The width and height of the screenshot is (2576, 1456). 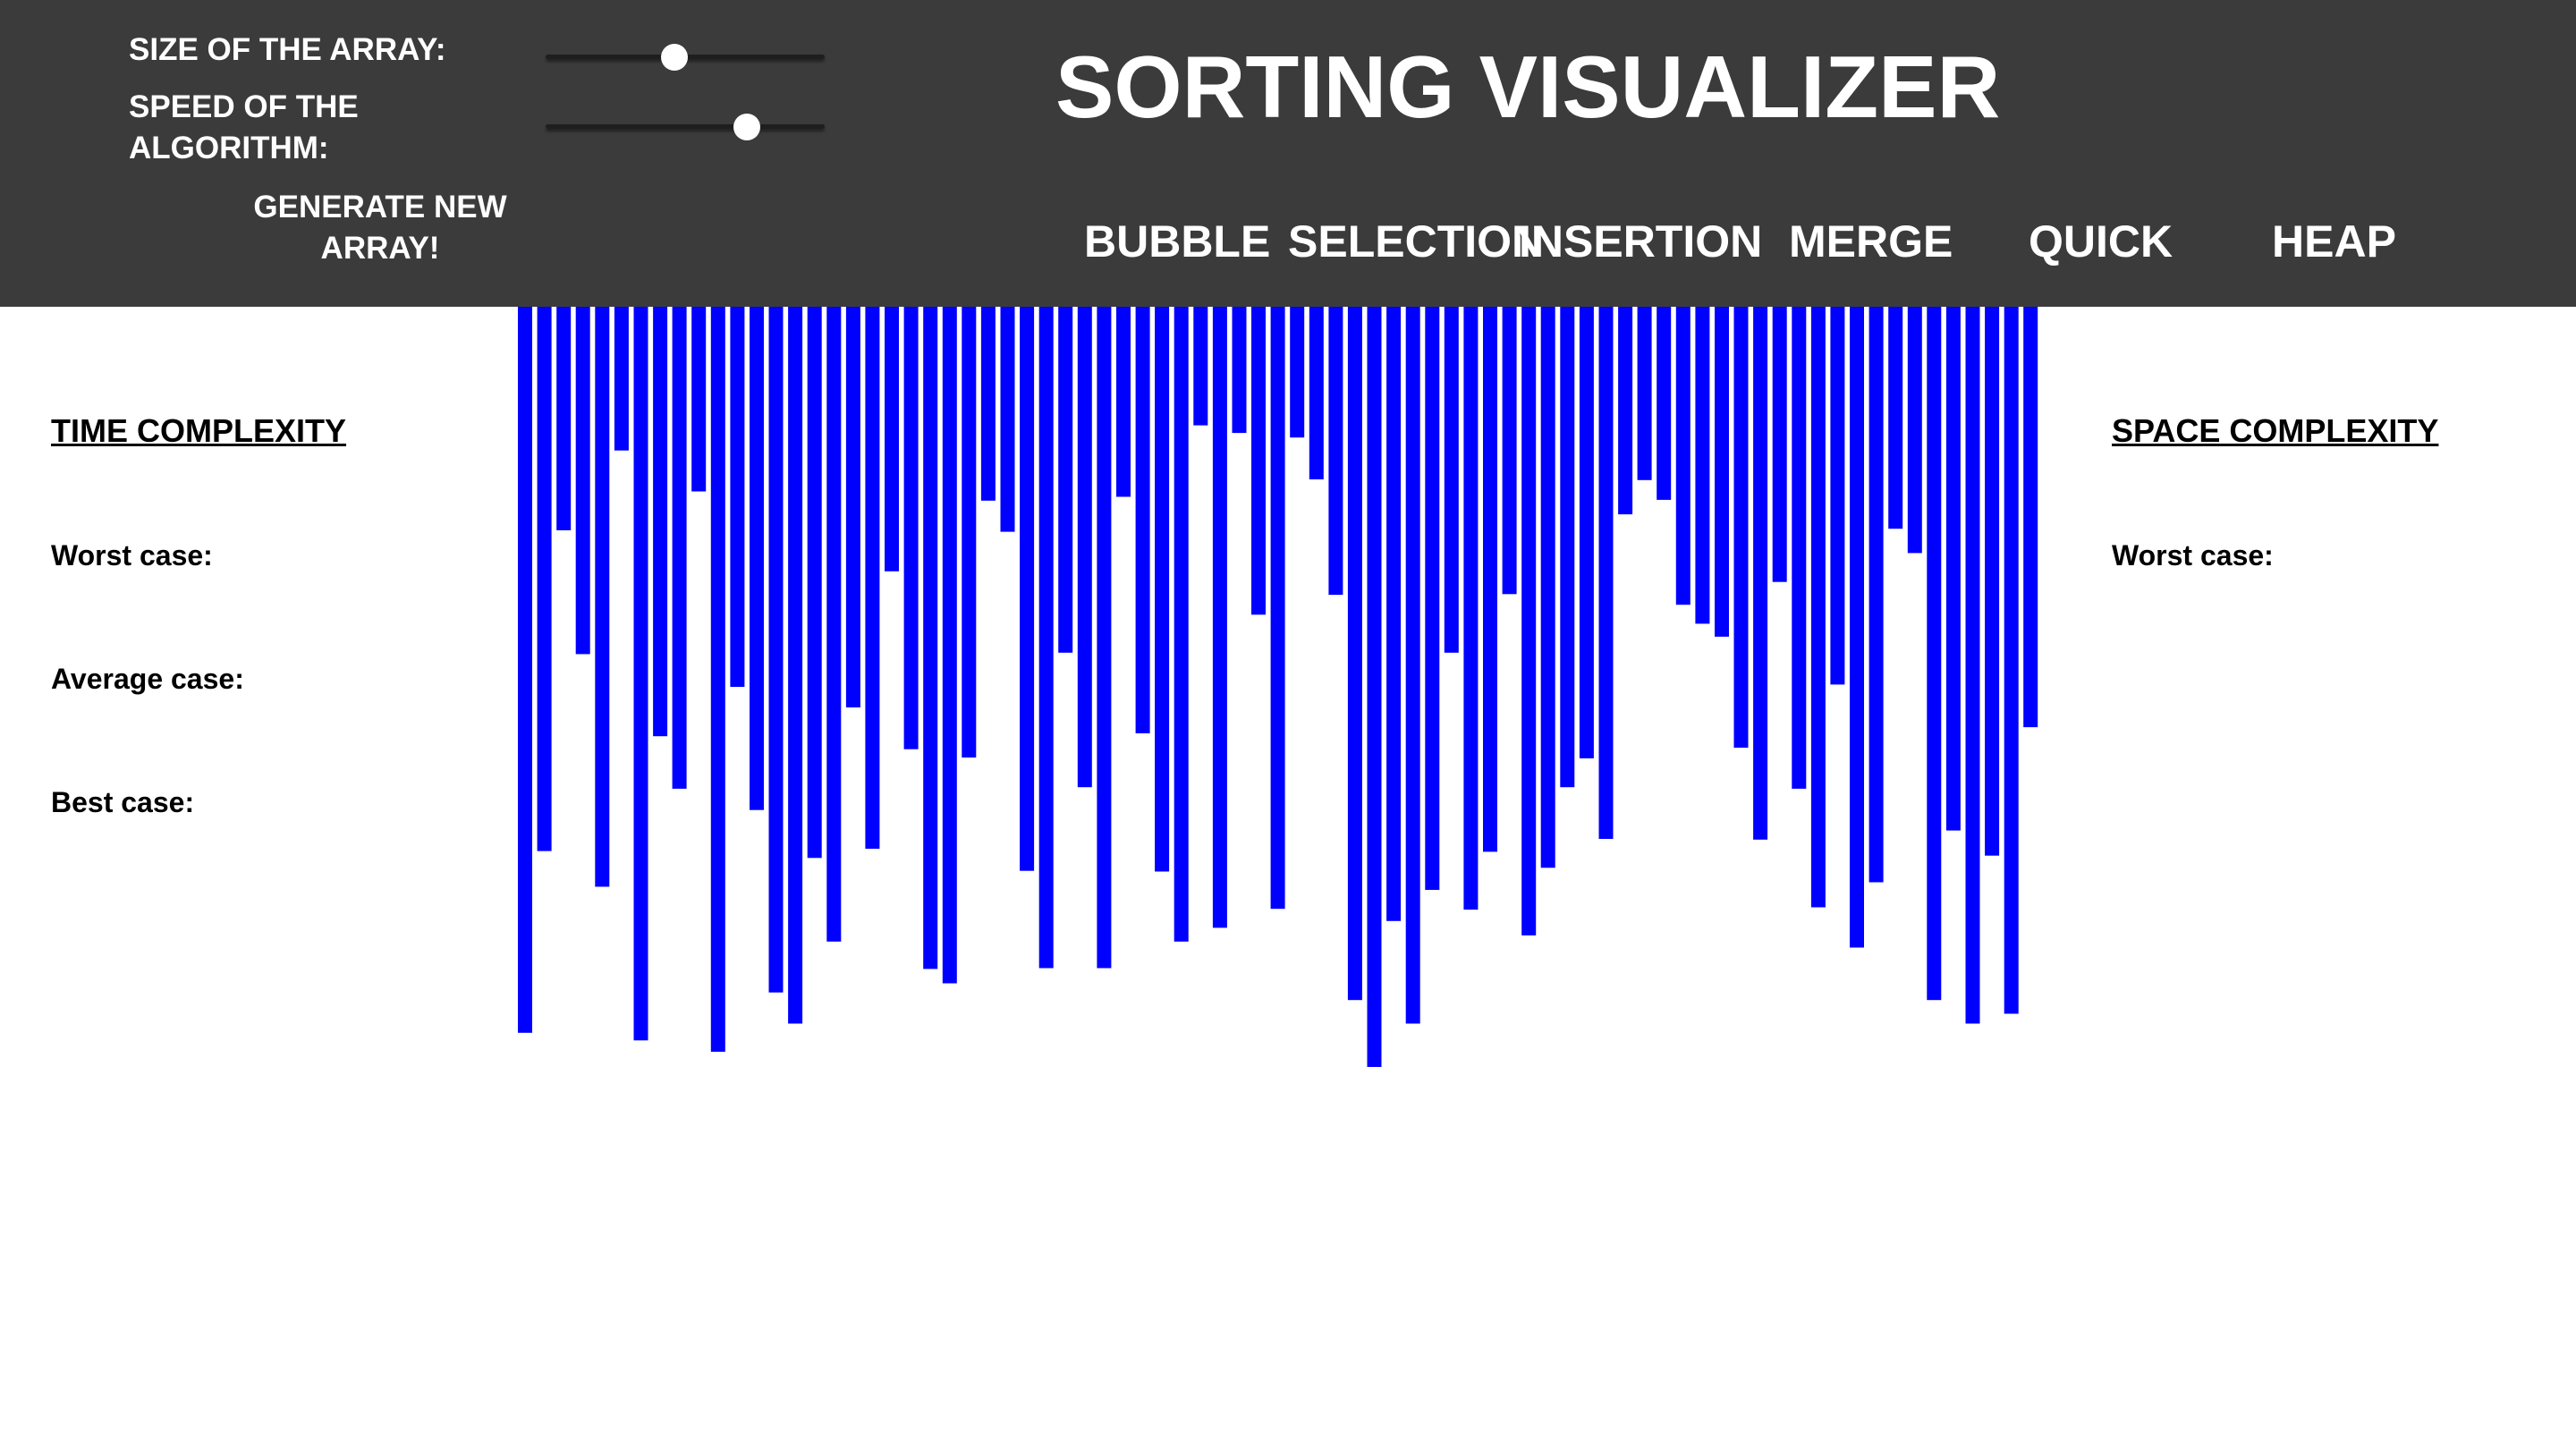 I want to click on time-complexity-heading: TIME COMPLEXITY, so click(x=199, y=430).